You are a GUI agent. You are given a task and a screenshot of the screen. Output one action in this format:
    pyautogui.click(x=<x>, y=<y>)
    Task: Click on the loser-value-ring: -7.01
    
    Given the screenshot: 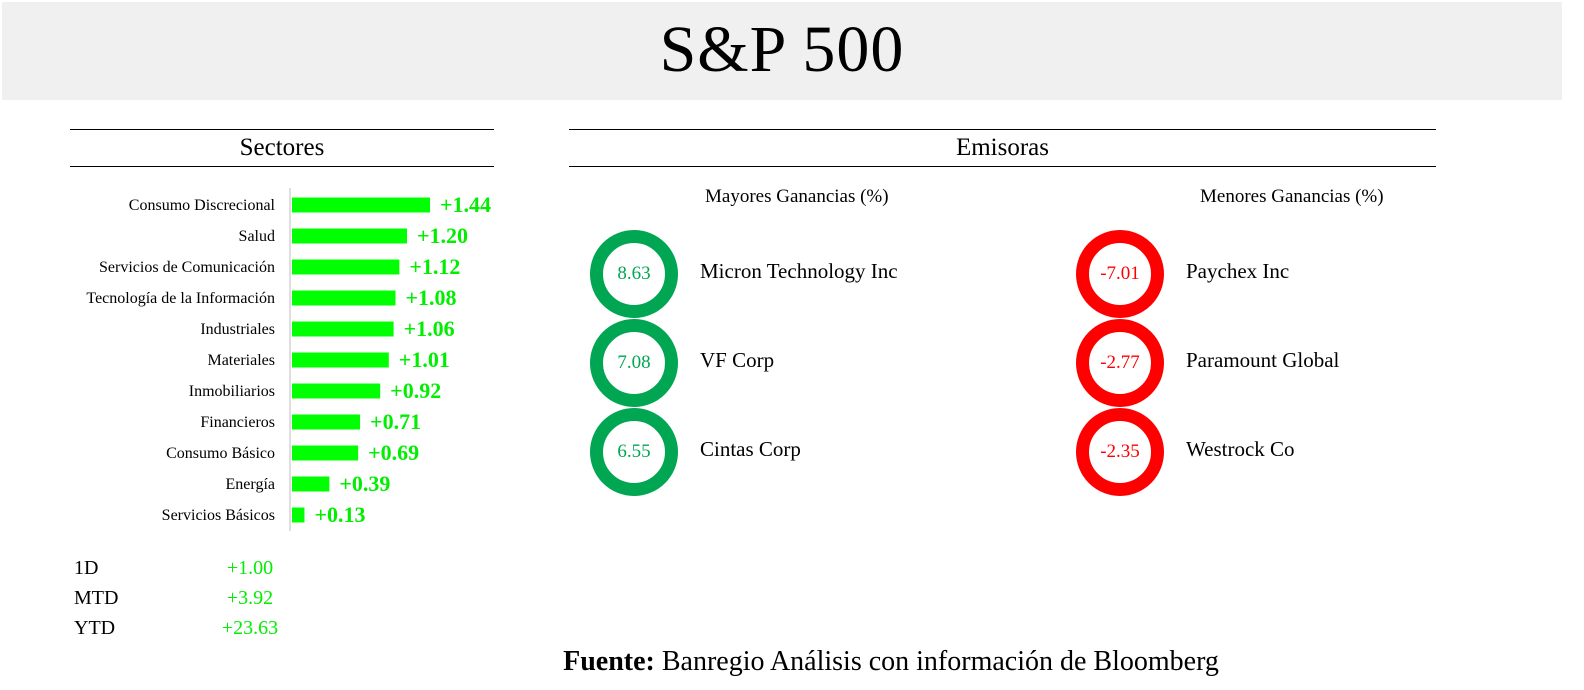 What is the action you would take?
    pyautogui.click(x=1120, y=274)
    